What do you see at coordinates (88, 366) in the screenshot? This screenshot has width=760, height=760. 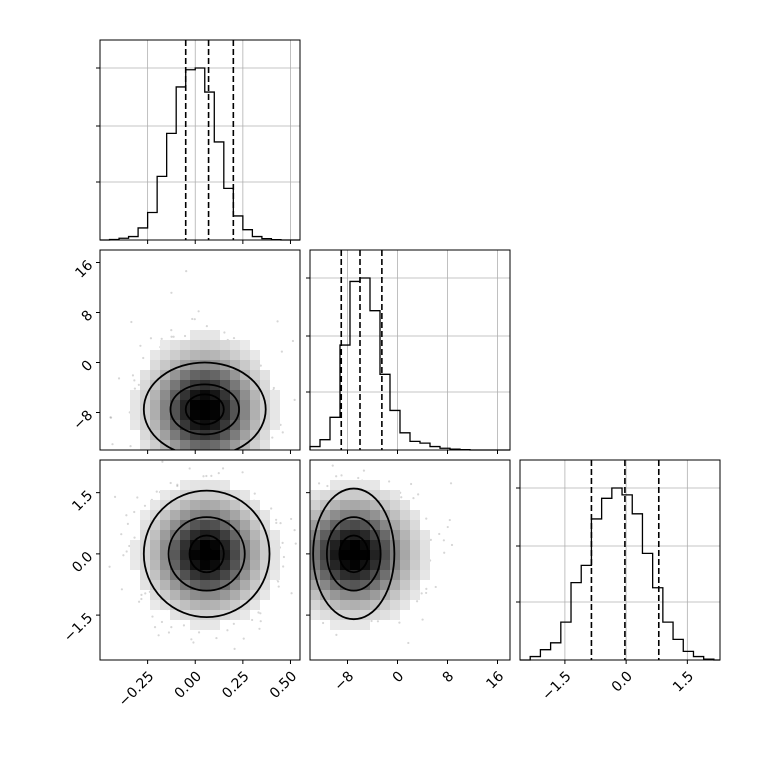 I see `ytick-label-1-1: 0` at bounding box center [88, 366].